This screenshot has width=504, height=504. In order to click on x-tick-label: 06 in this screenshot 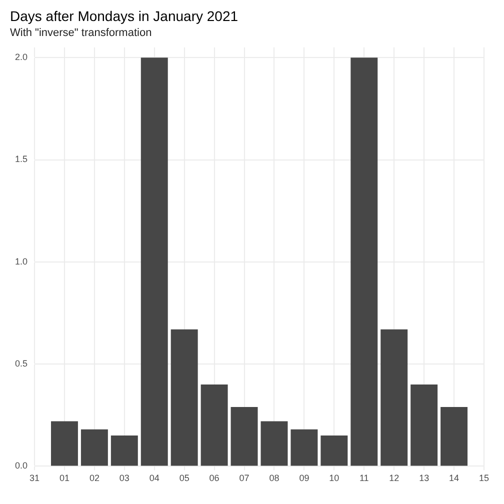, I will do `click(214, 478)`.